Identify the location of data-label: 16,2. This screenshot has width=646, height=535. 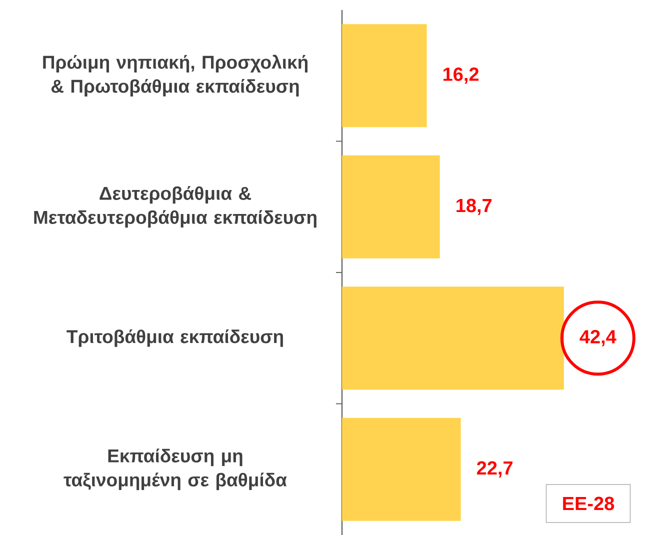
(461, 76).